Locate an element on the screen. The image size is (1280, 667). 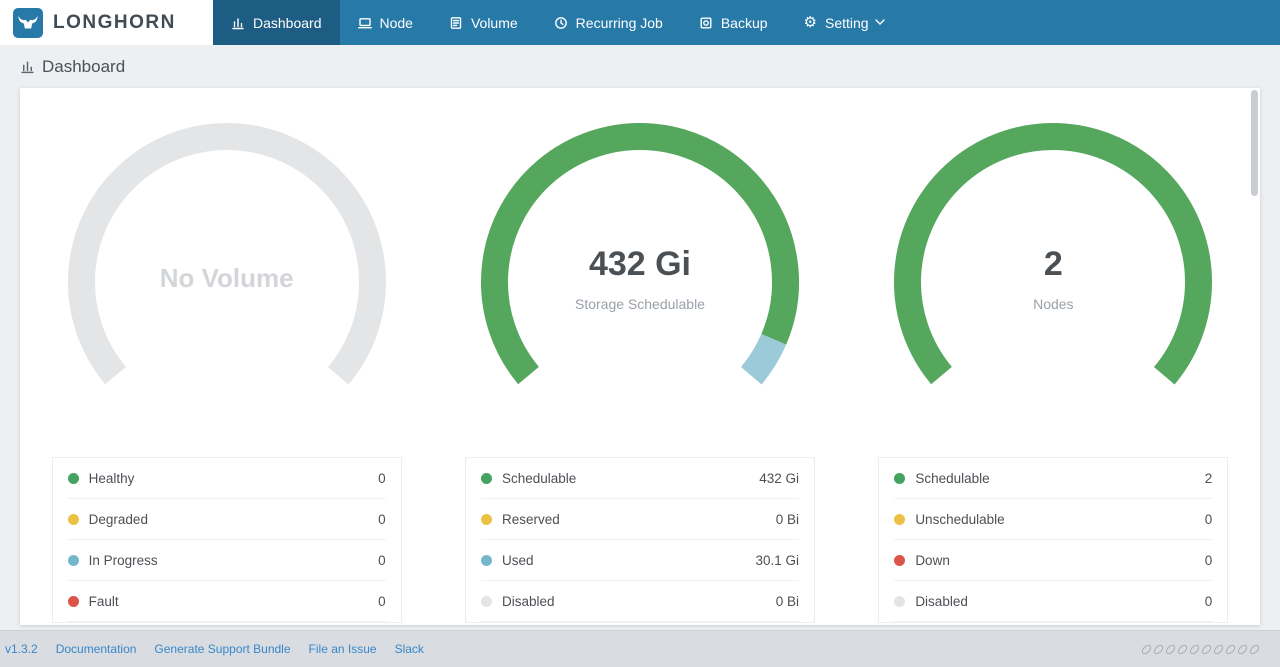
legend-row-fault: Fault 0 is located at coordinates (226, 601).